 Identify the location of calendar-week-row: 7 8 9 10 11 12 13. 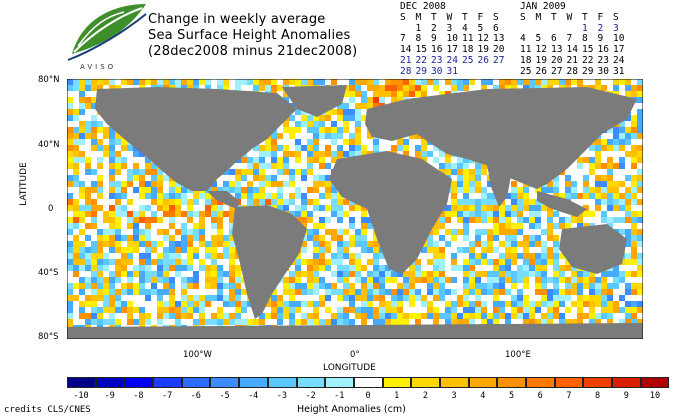
(454, 39).